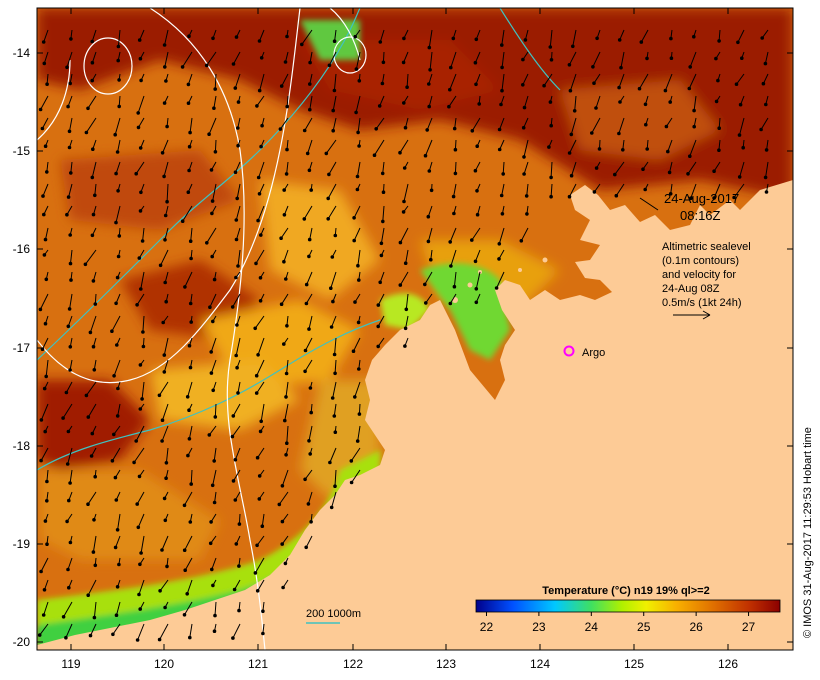 This screenshot has height=680, width=820. I want to click on lat-tick-label: -16, so click(22, 249).